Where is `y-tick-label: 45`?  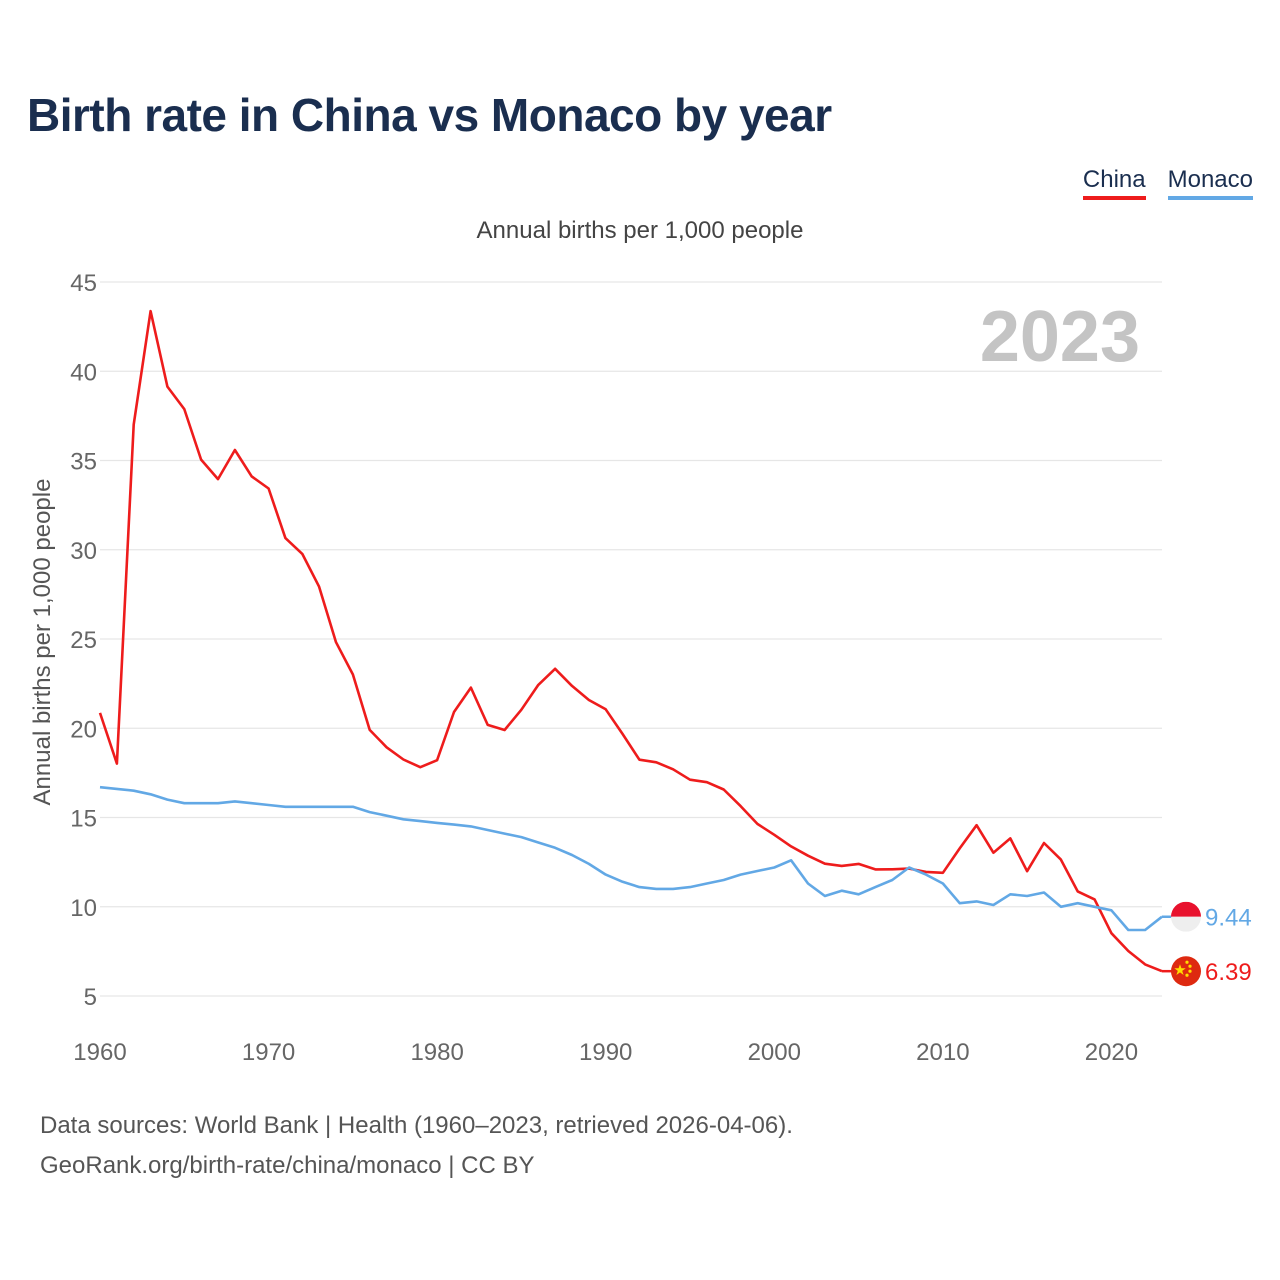
y-tick-label: 45 is located at coordinates (83, 283).